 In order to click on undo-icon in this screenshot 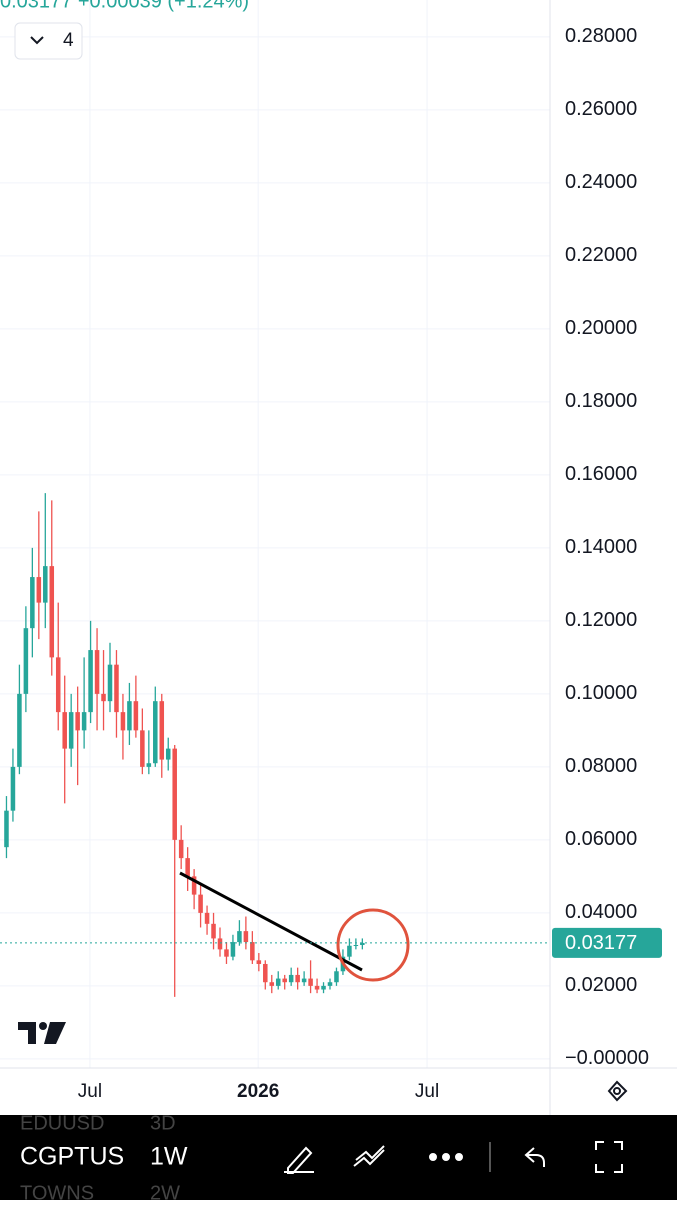, I will do `click(534, 1157)`.